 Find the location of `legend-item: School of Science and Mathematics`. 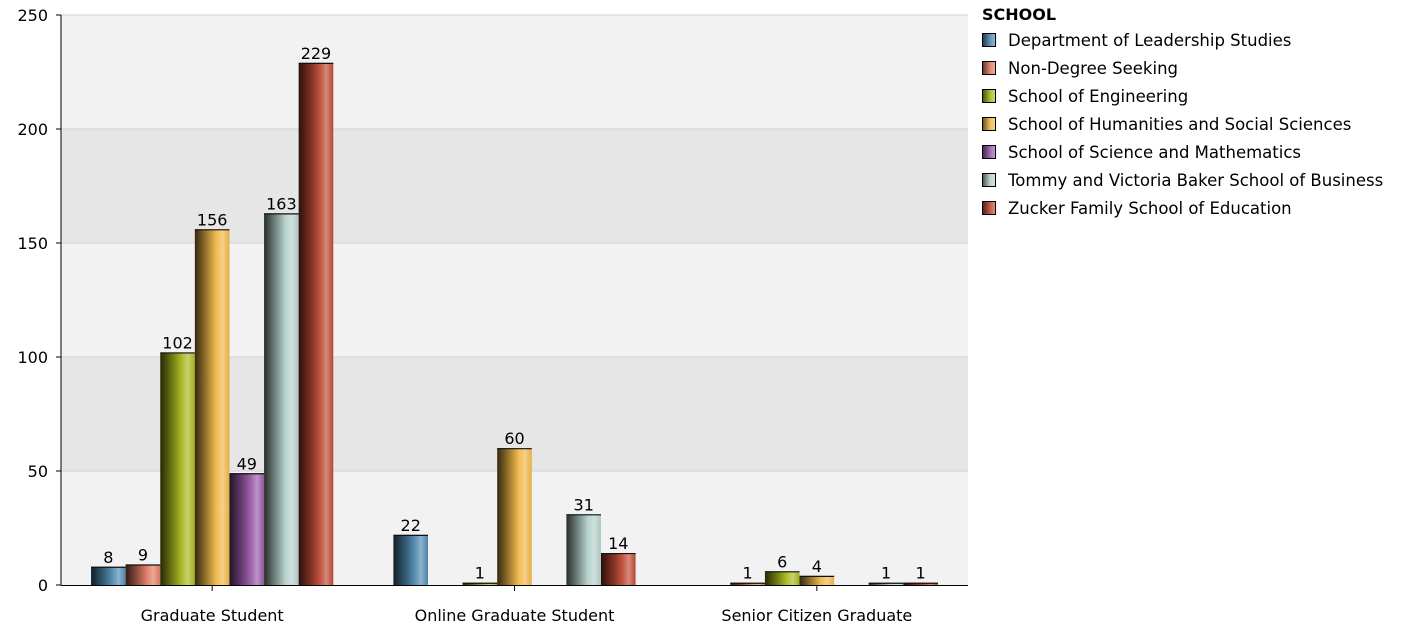

legend-item: School of Science and Mathematics is located at coordinates (1202, 152).